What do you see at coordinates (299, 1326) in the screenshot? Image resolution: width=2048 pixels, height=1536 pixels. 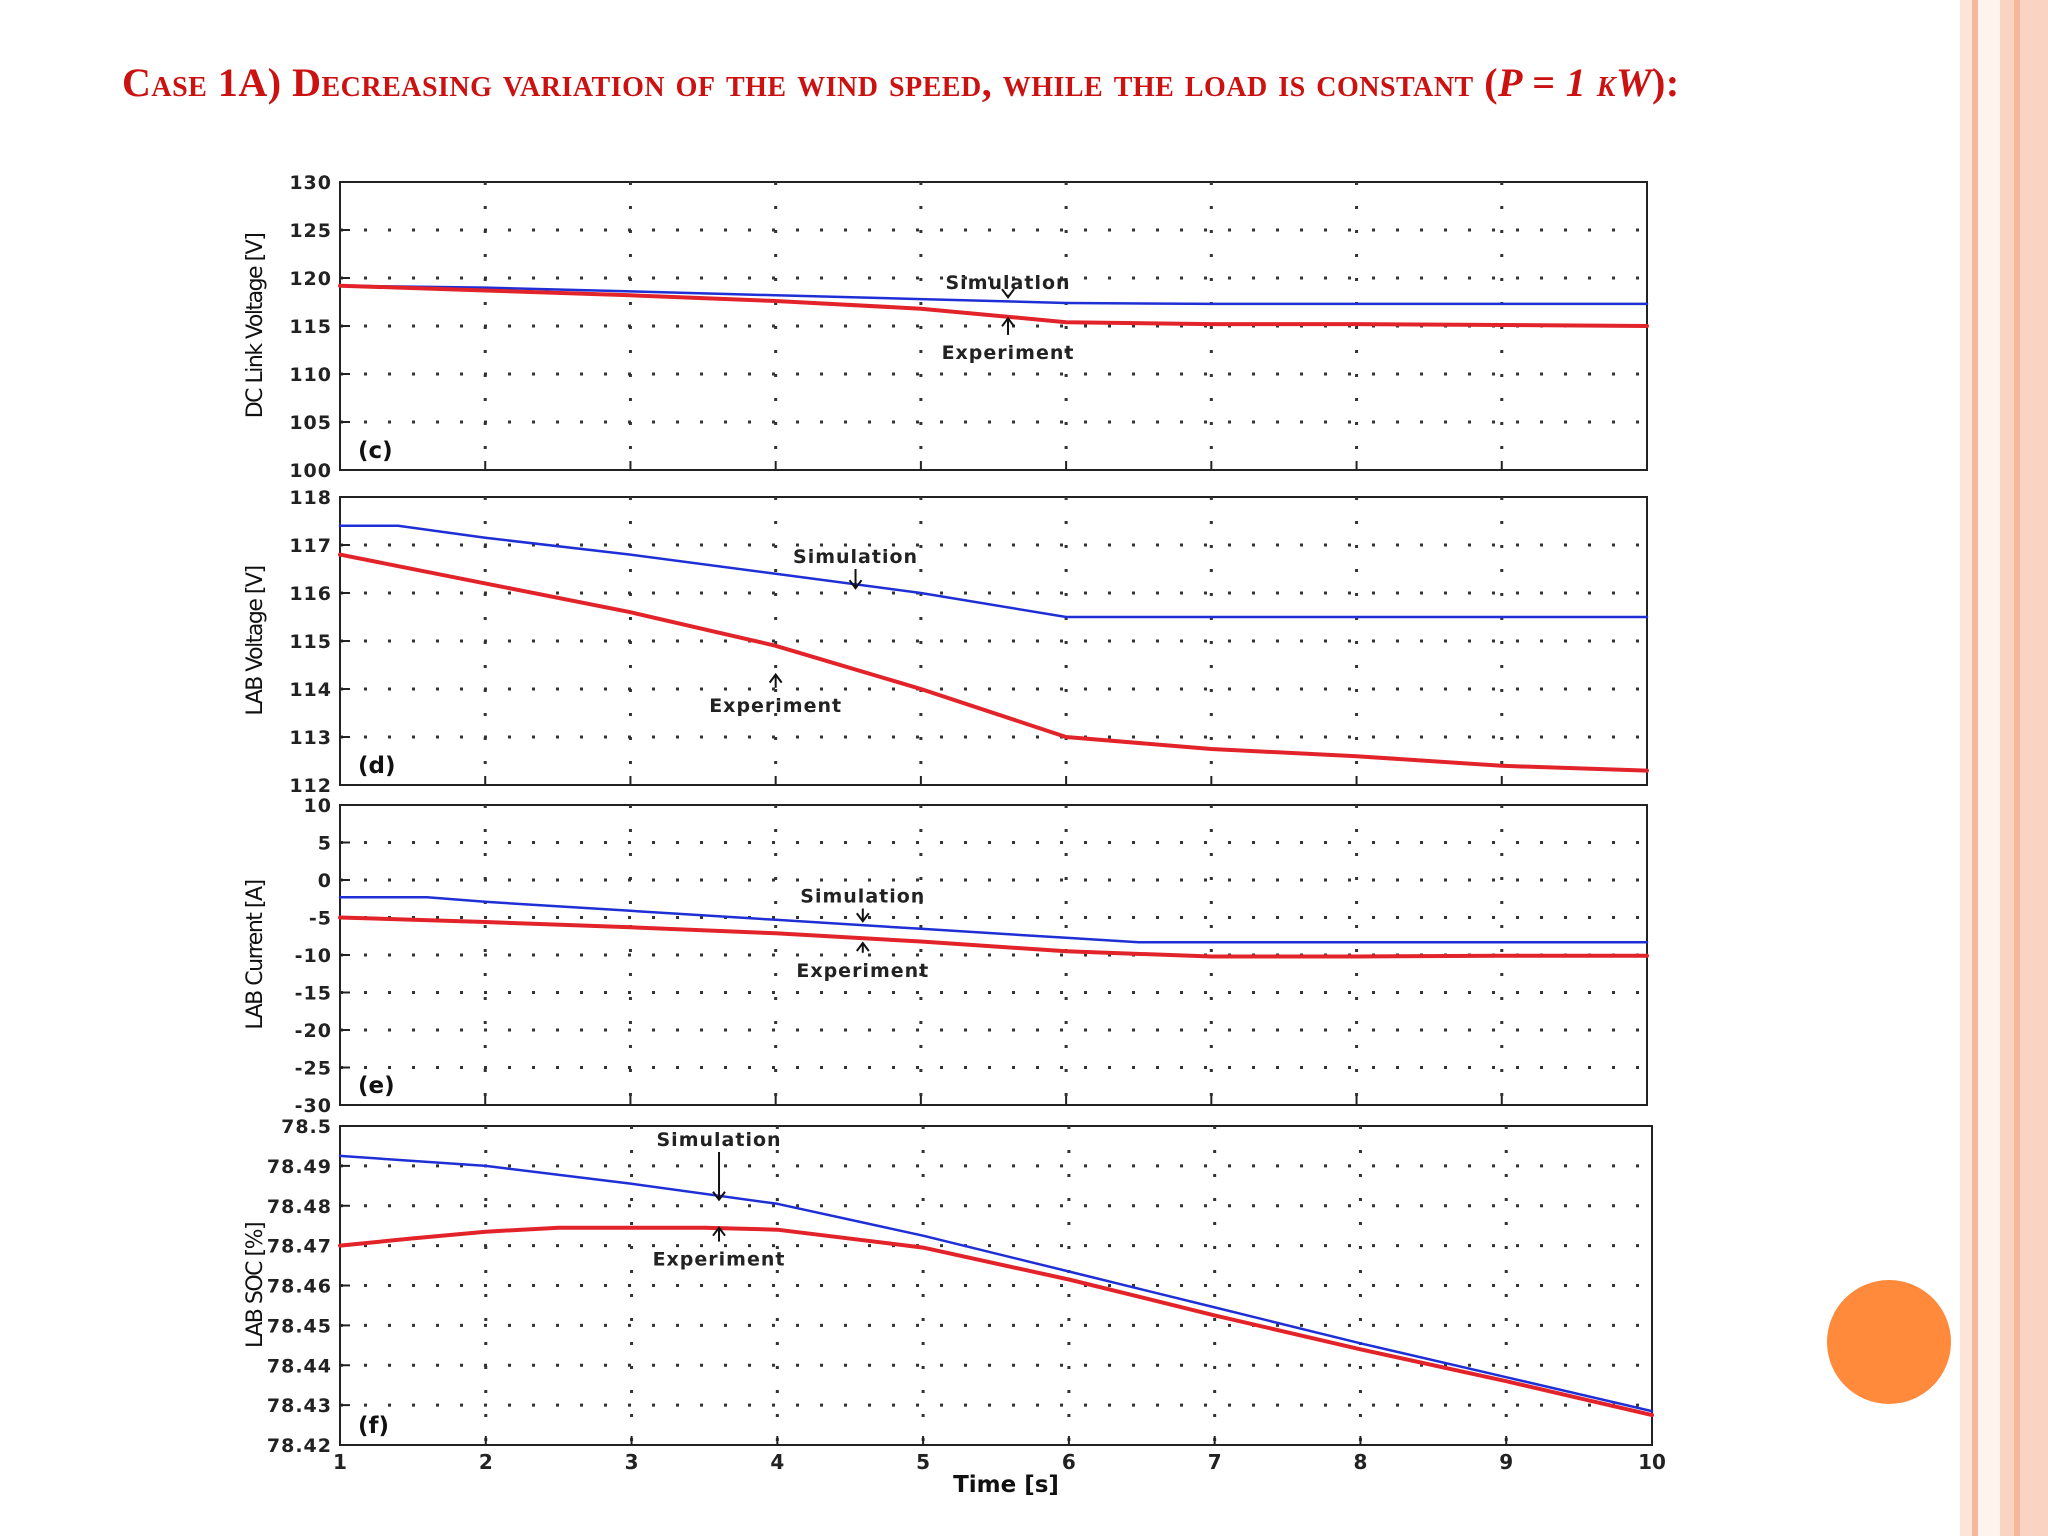 I see `y-tick-label: 78.45` at bounding box center [299, 1326].